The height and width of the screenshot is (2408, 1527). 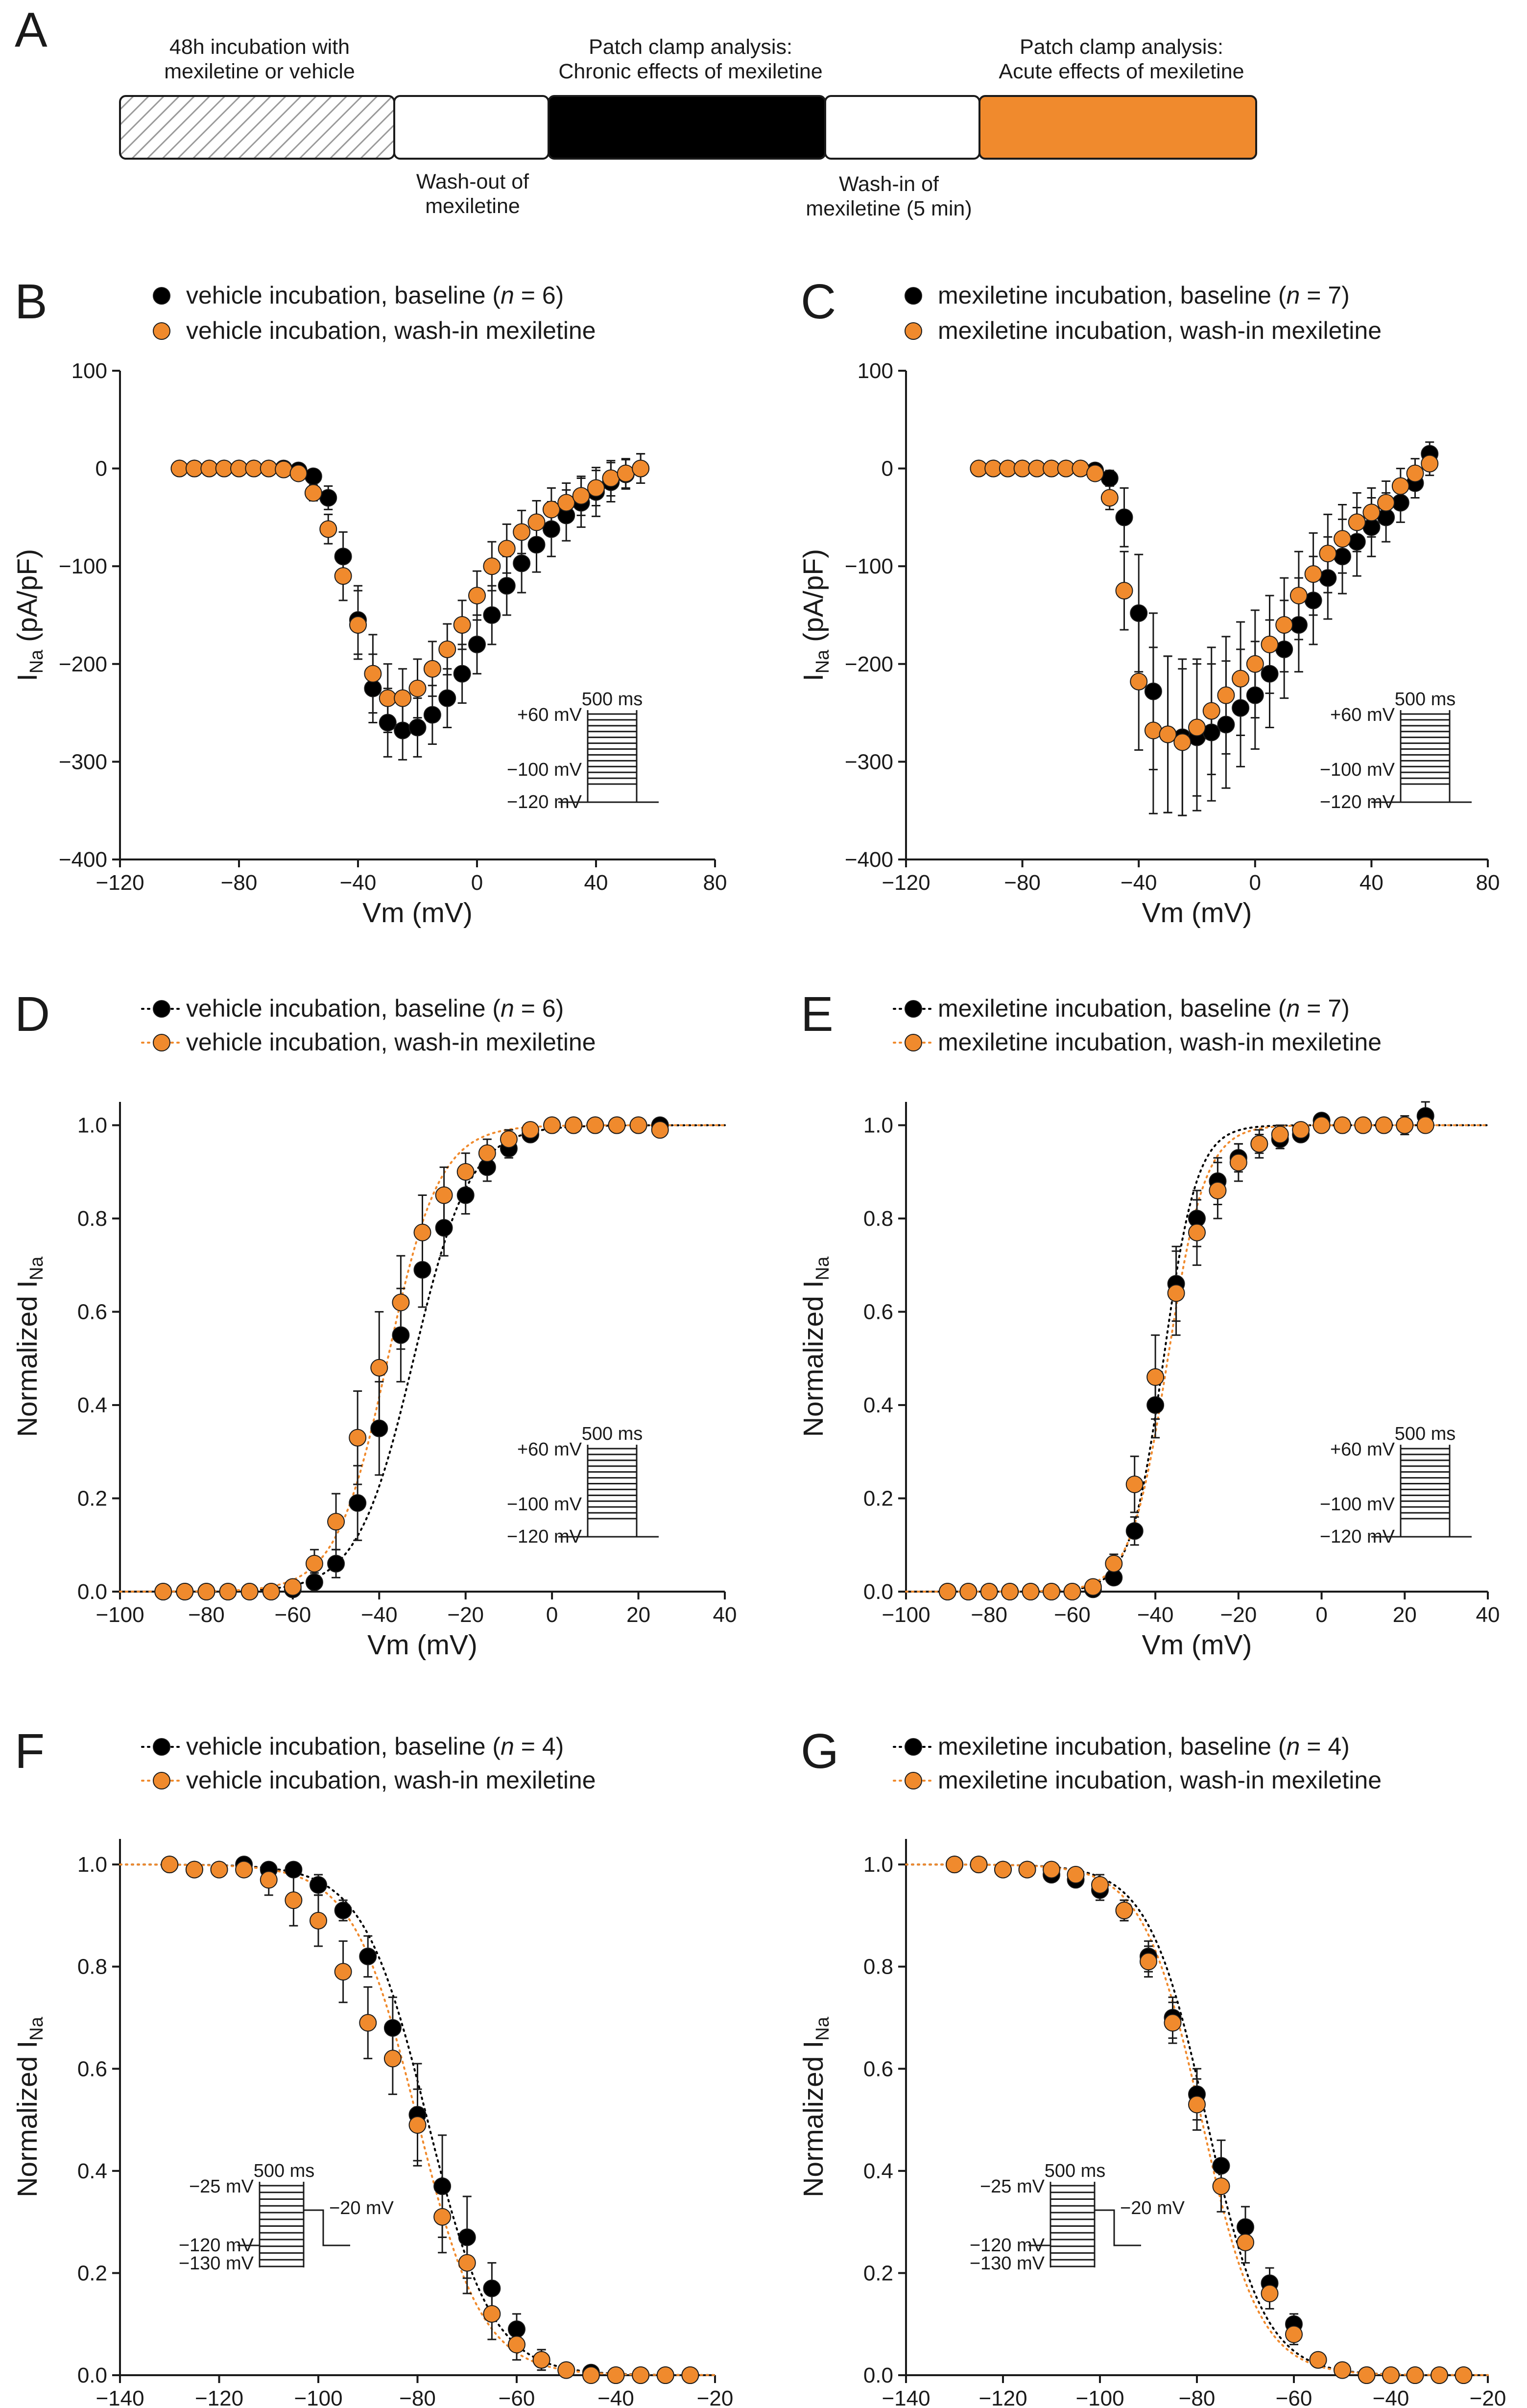 I want to click on protocol-top-voltage: +60 mV, so click(x=549, y=715).